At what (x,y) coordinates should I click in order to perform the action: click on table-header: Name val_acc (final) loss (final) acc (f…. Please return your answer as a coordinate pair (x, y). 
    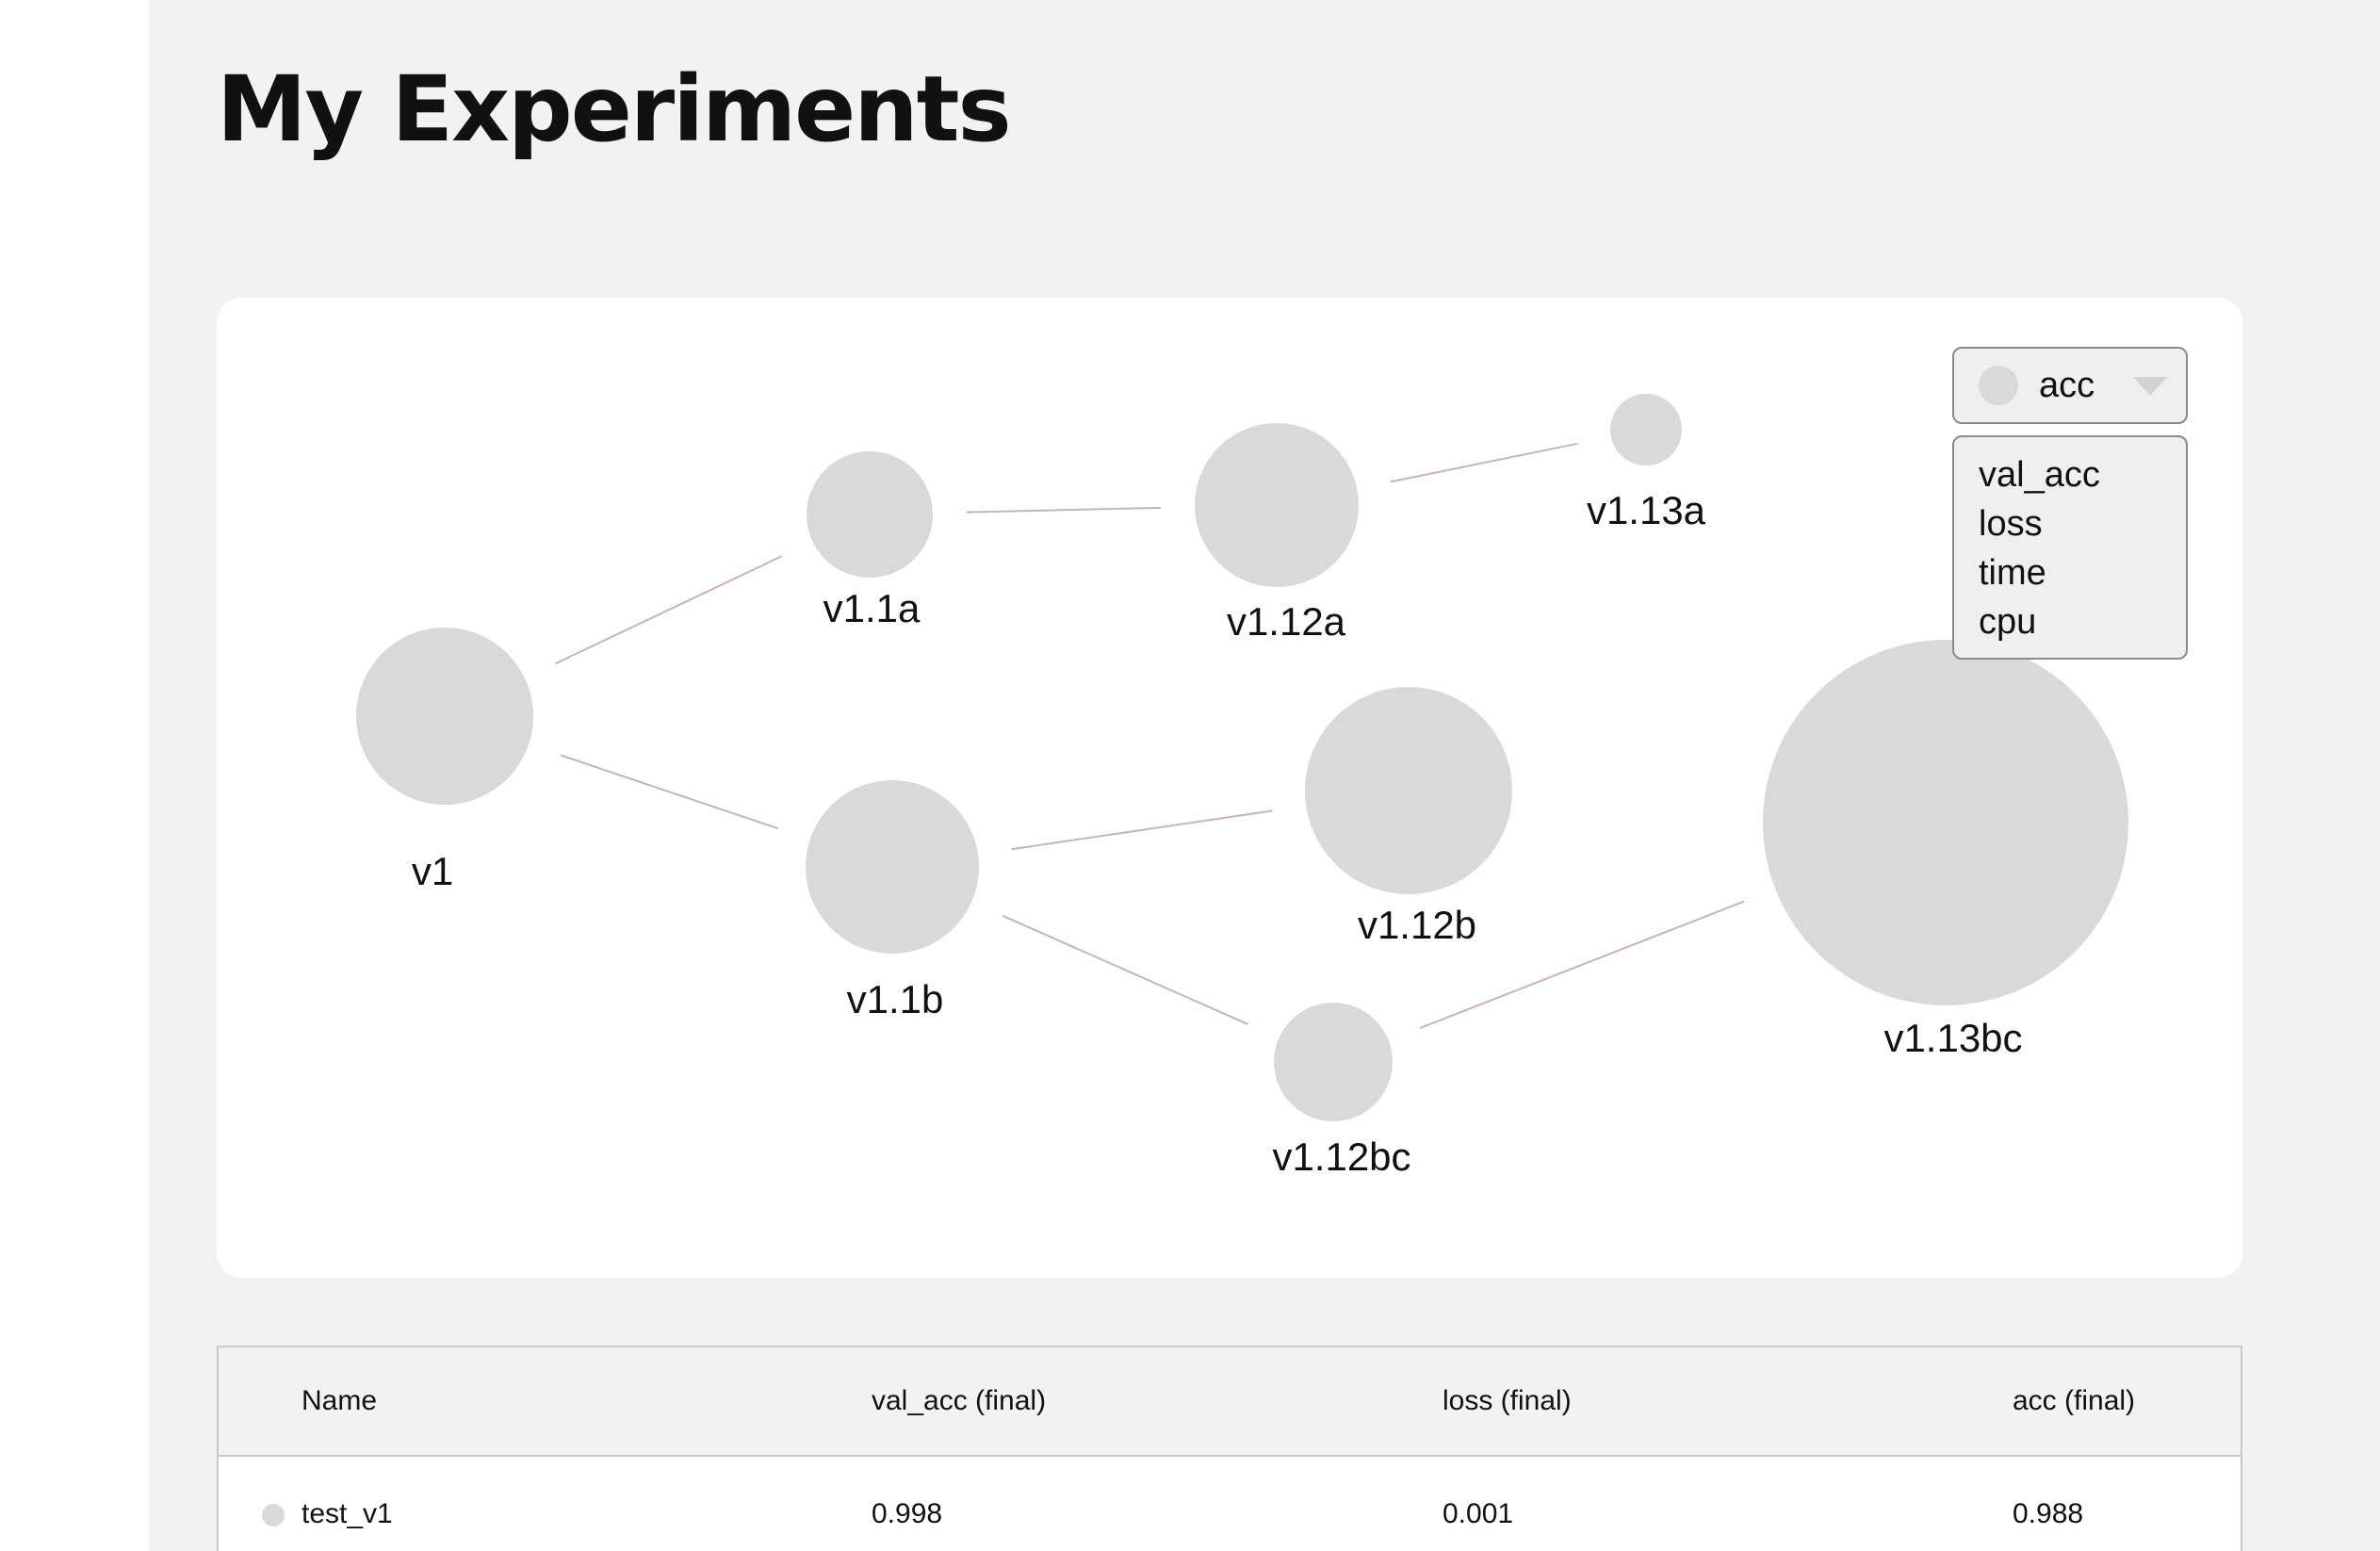
    Looking at the image, I should click on (1230, 1402).